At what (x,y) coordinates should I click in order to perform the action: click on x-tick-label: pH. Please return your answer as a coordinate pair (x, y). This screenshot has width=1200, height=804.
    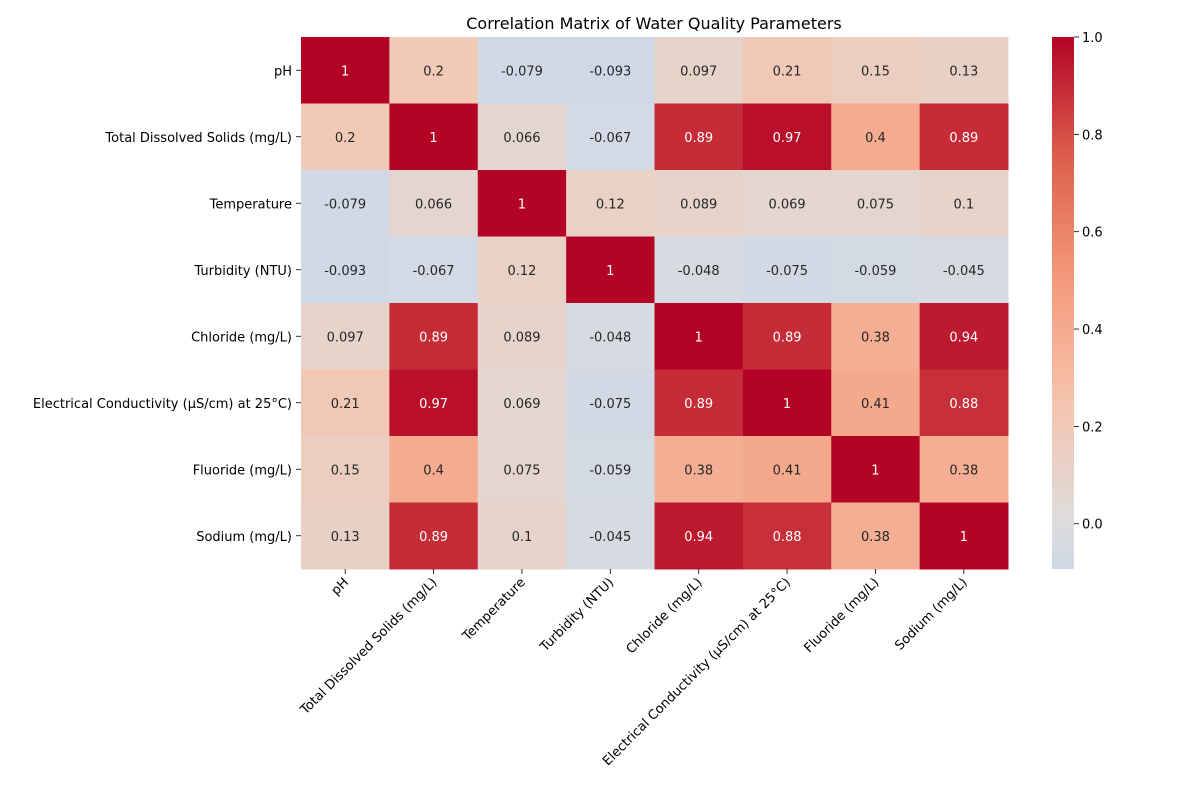
    Looking at the image, I should click on (340, 586).